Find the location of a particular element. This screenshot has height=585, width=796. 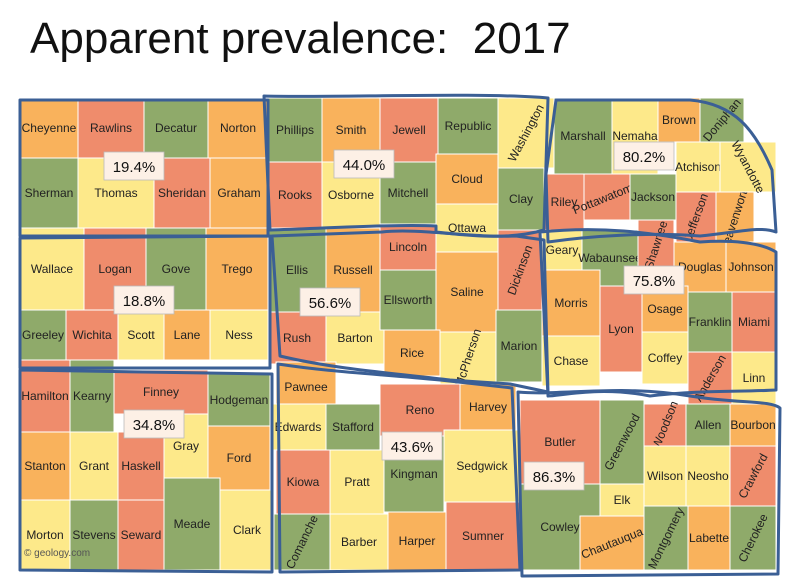

county-label: Graham is located at coordinates (238, 193).